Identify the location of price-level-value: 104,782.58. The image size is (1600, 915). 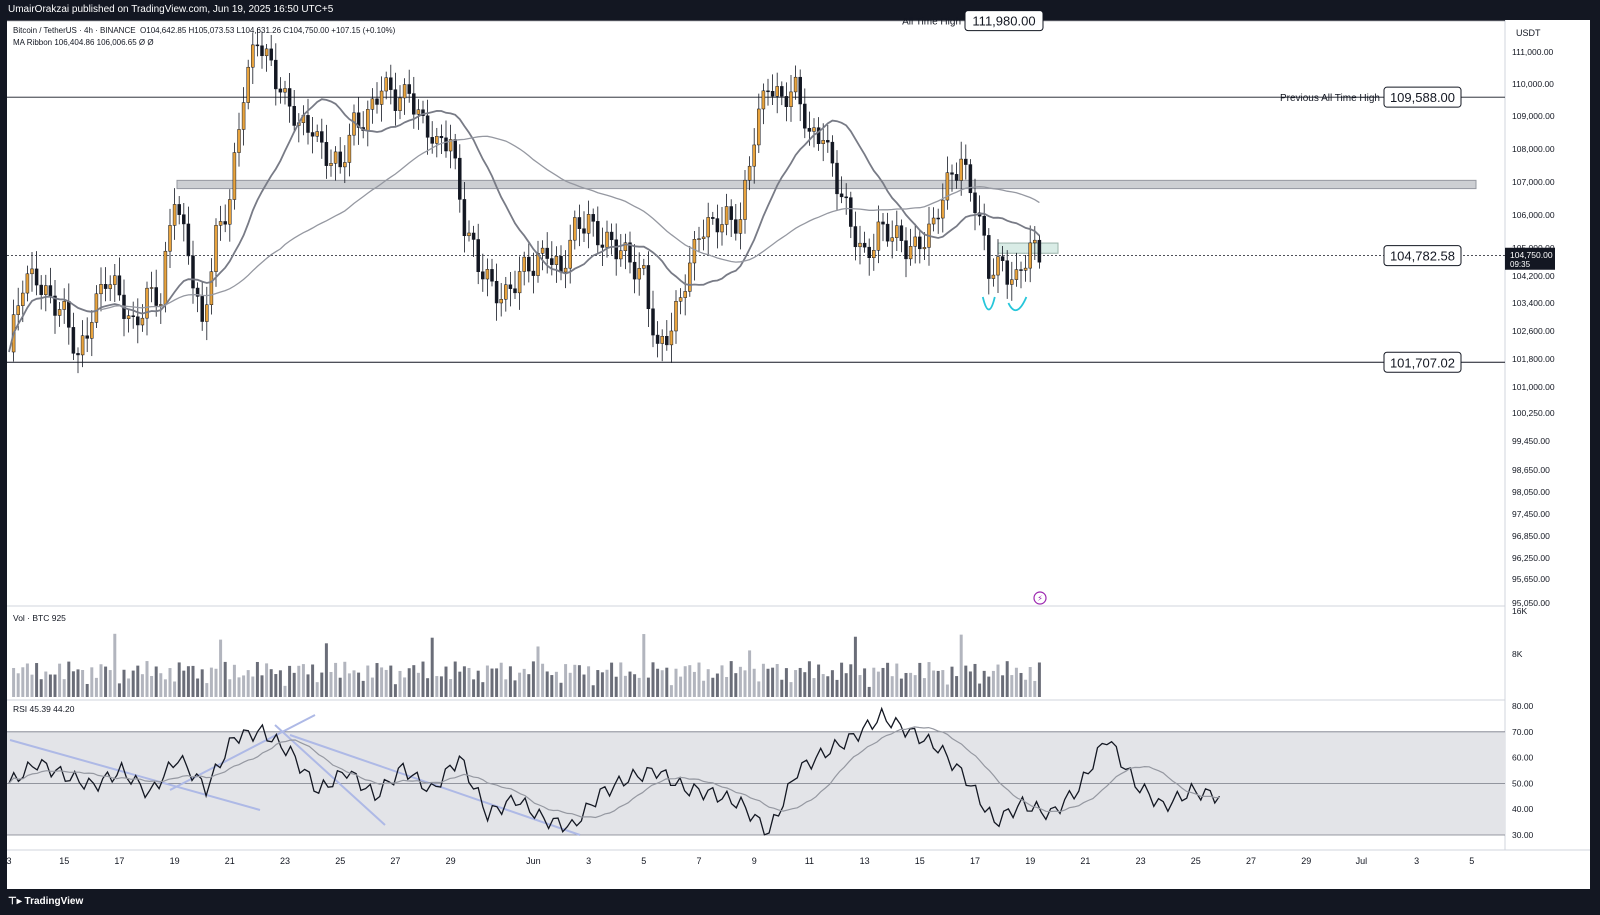
(1422, 256).